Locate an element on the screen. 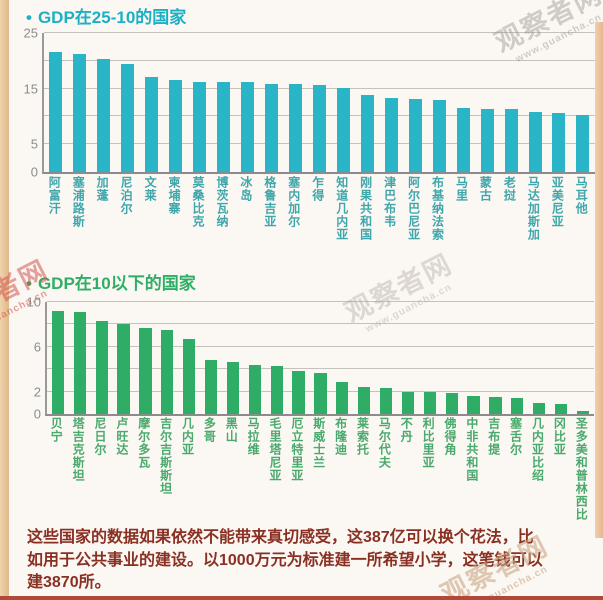 The width and height of the screenshot is (603, 600). x-axis-label-slot: 阿尔巴尼亚 is located at coordinates (413, 220).